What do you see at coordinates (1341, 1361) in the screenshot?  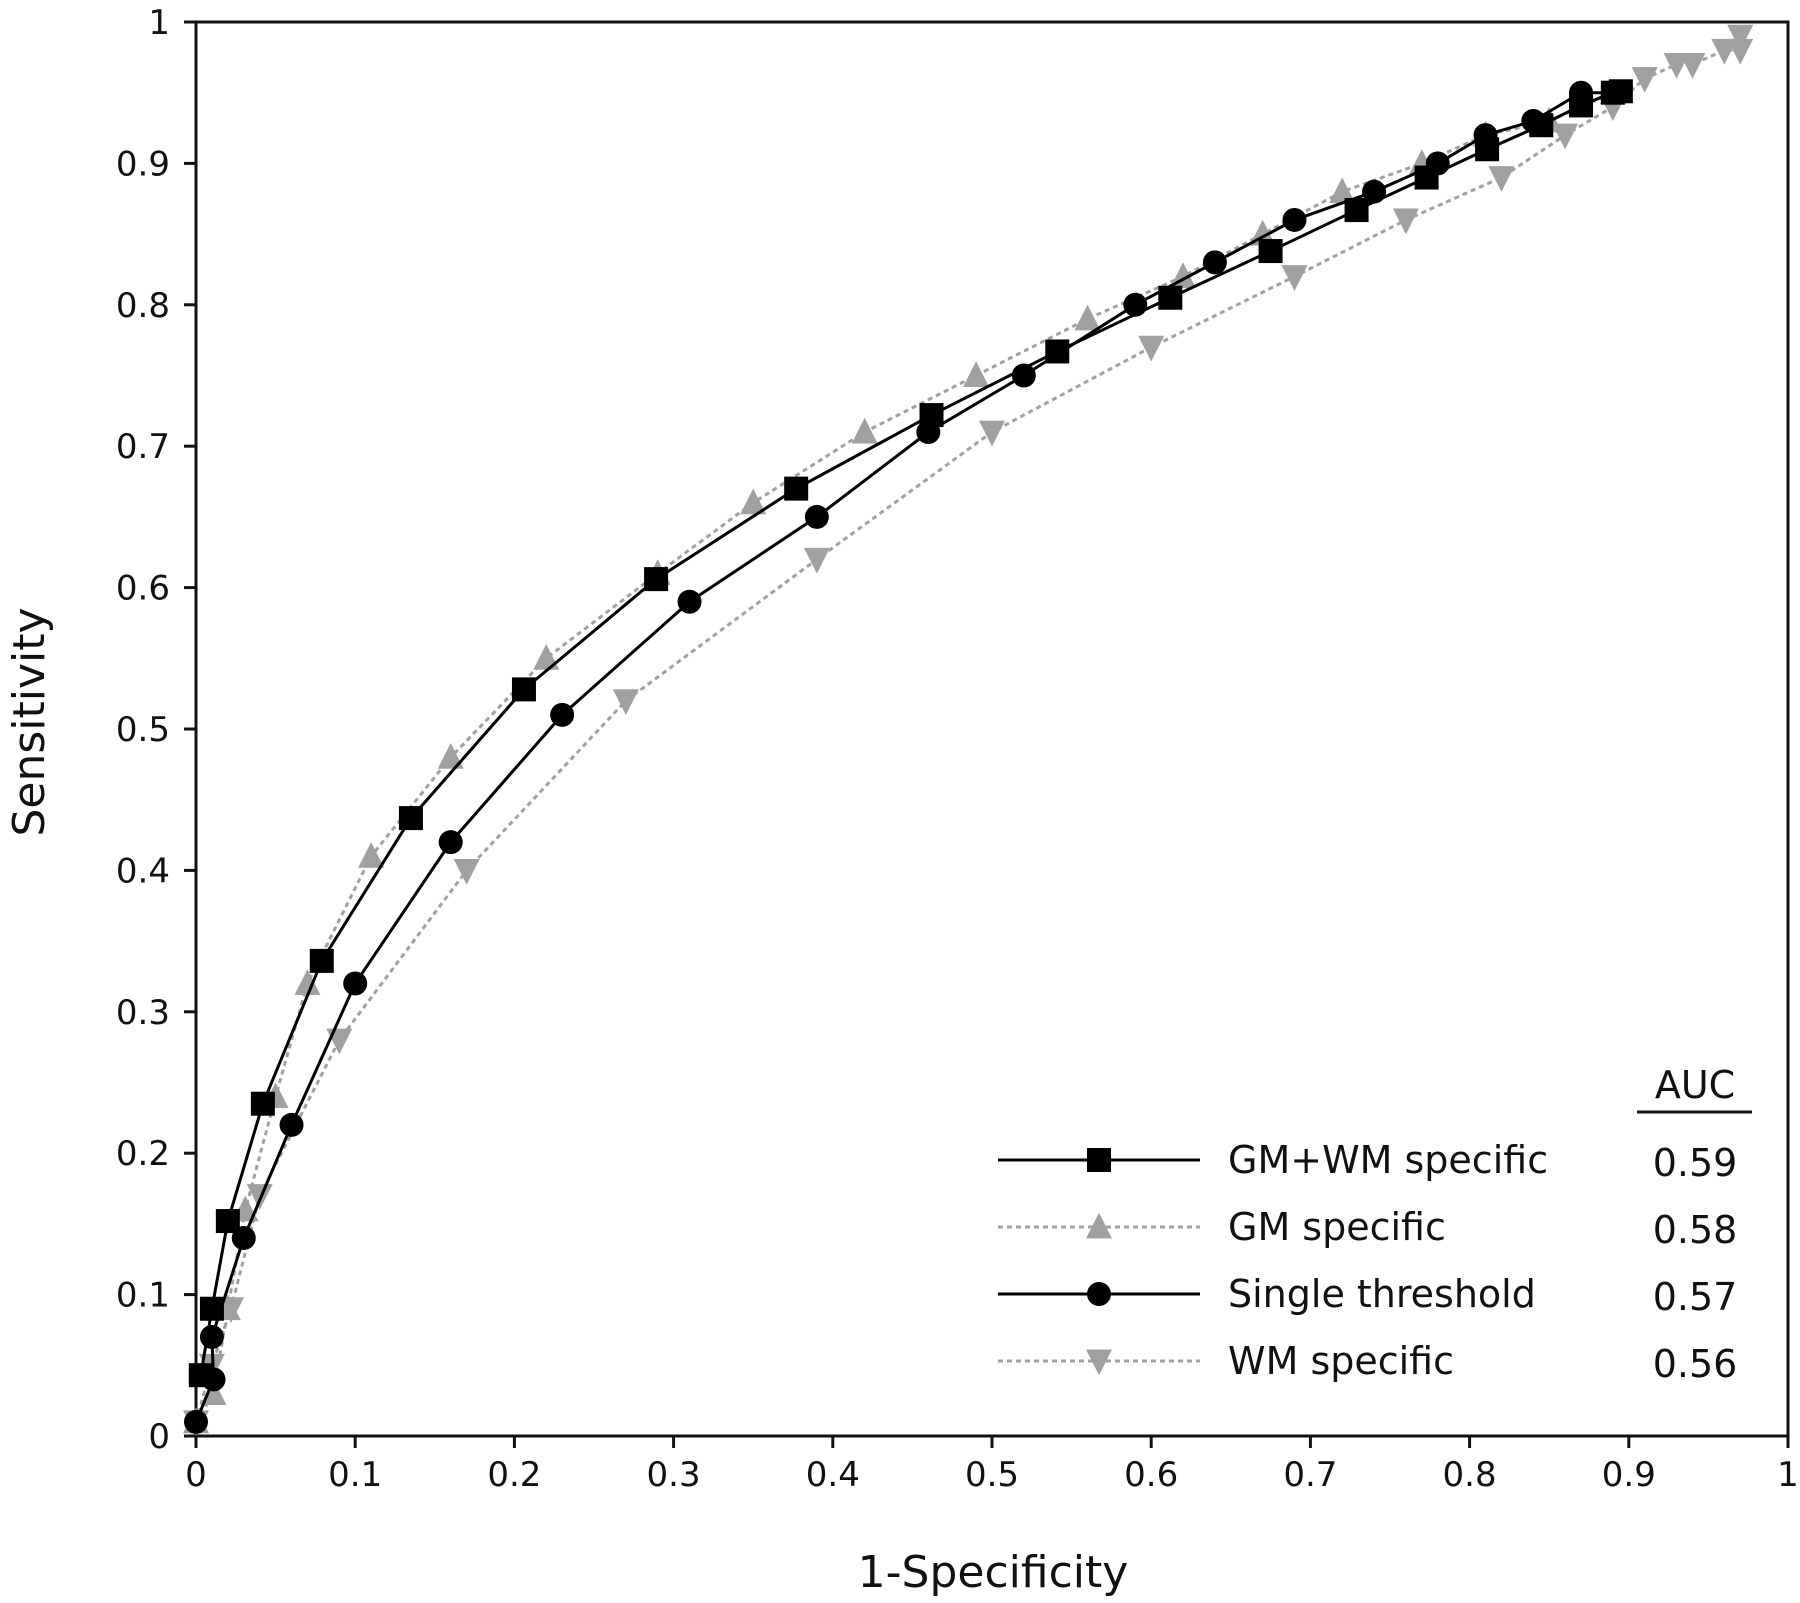 I see `legend-label: WM specific` at bounding box center [1341, 1361].